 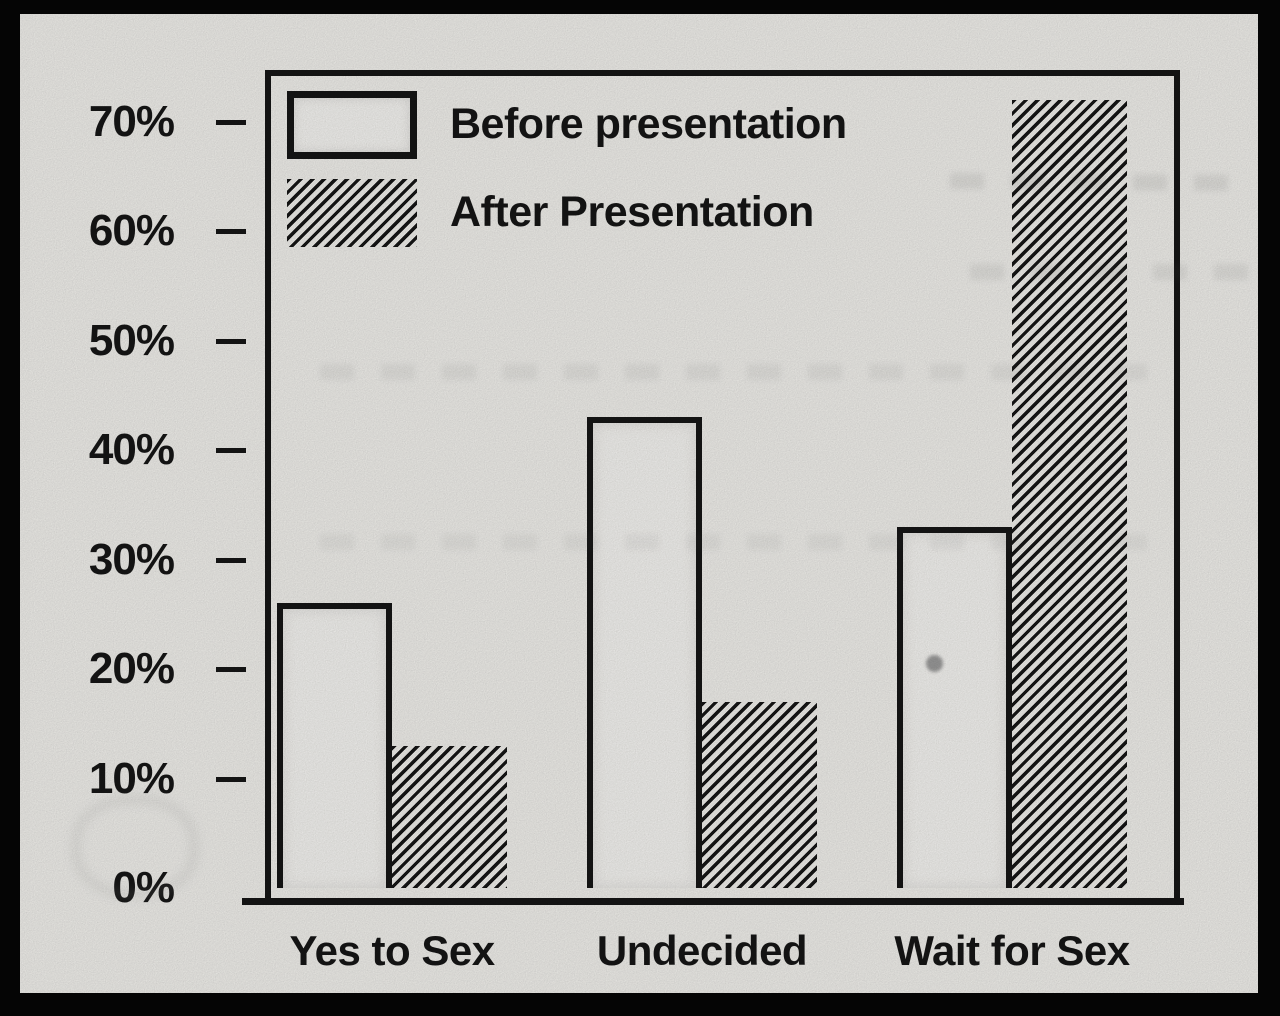 I want to click on y-tick-label-60: 60%, so click(x=131, y=231).